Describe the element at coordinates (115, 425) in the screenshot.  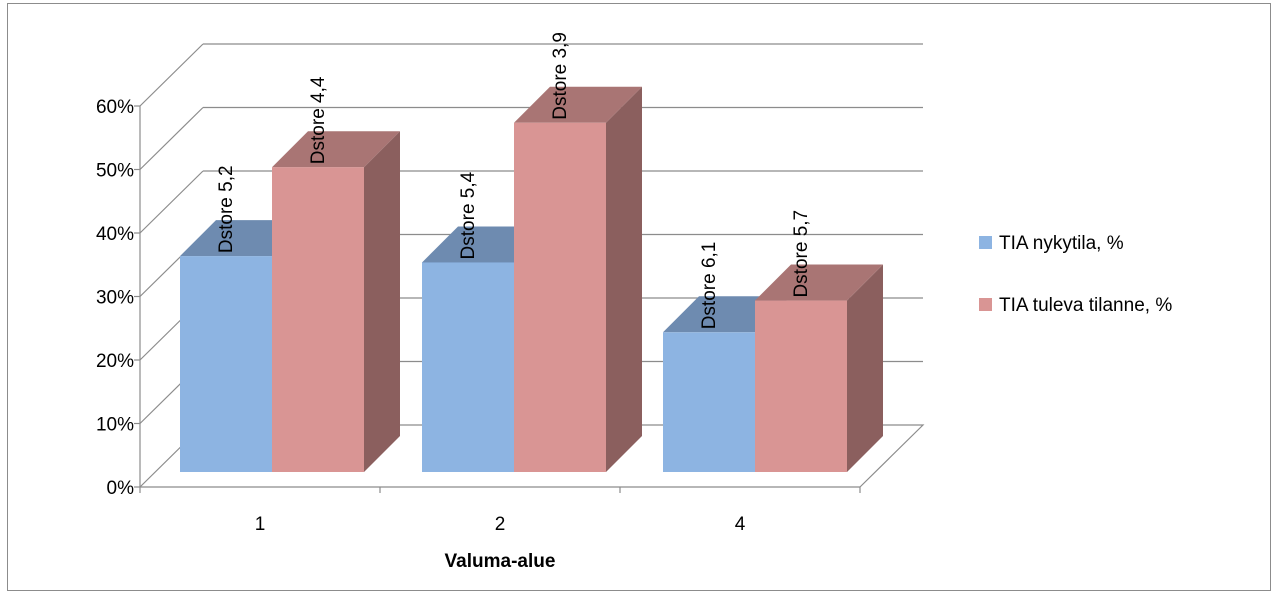
I see `y-tick-label: 10%` at that location.